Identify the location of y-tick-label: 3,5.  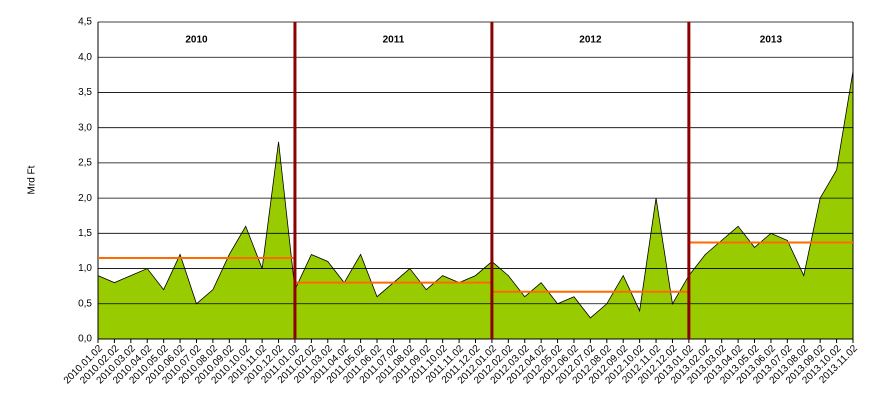
(85, 92).